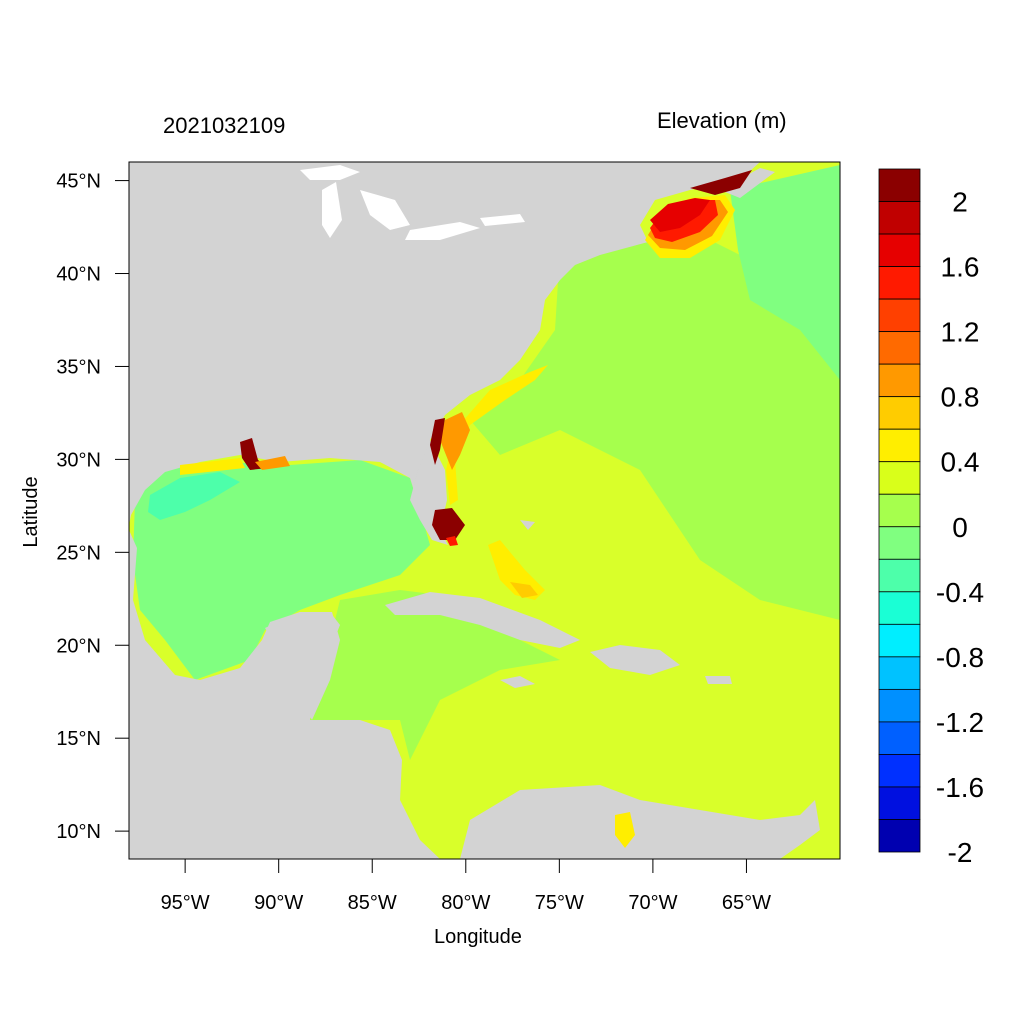 The height and width of the screenshot is (1024, 1024). Describe the element at coordinates (78, 646) in the screenshot. I see `y-tick-label: 20°N` at that location.